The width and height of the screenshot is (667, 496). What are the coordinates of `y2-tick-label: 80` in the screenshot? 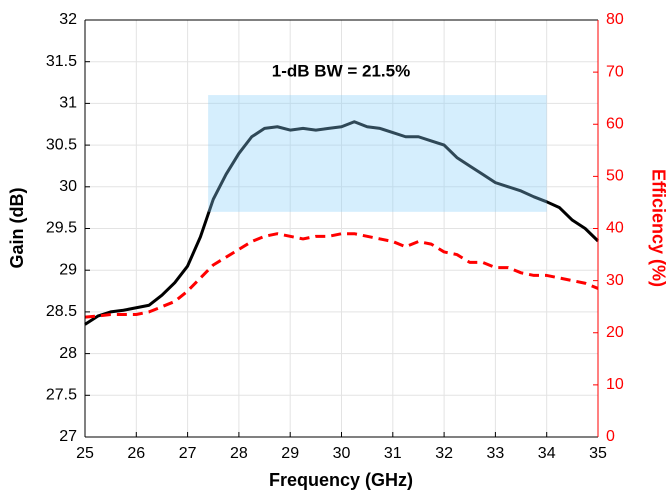 It's located at (615, 19).